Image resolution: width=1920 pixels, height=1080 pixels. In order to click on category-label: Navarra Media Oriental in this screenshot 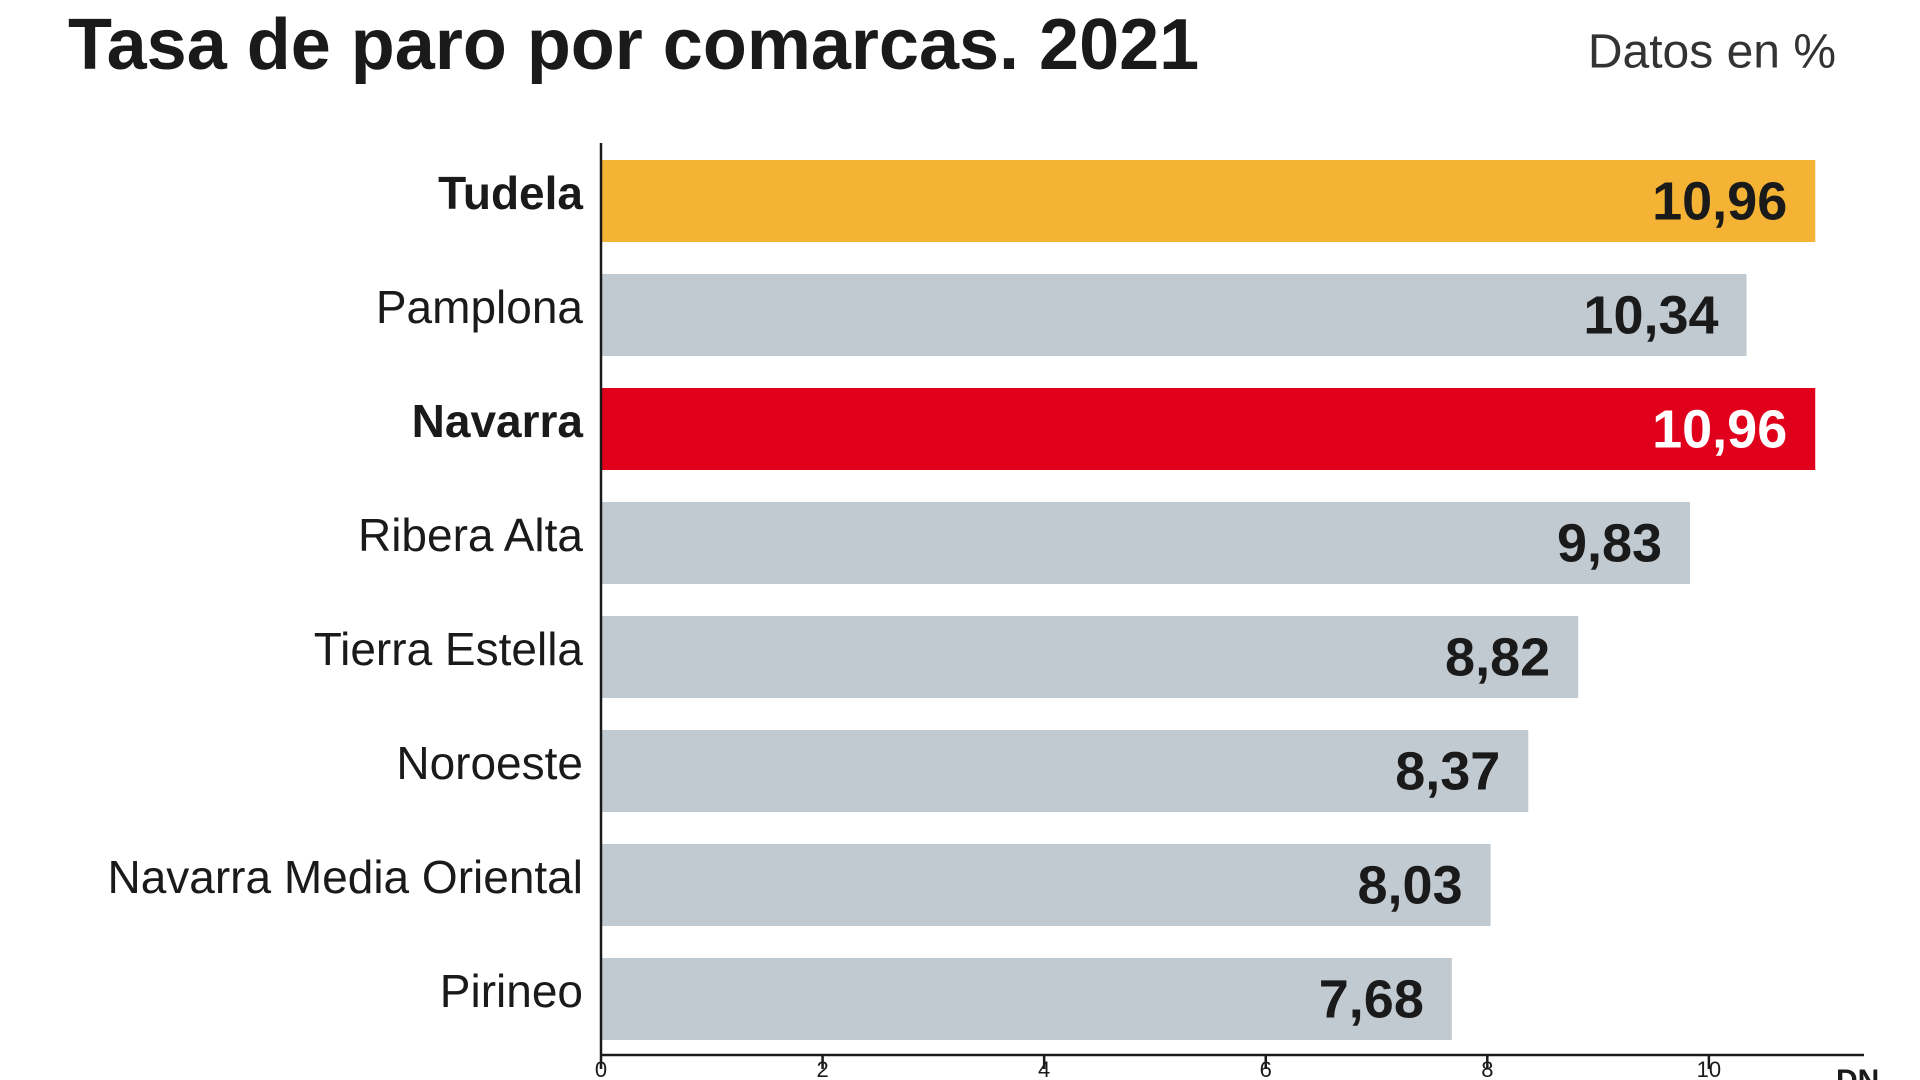, I will do `click(345, 877)`.